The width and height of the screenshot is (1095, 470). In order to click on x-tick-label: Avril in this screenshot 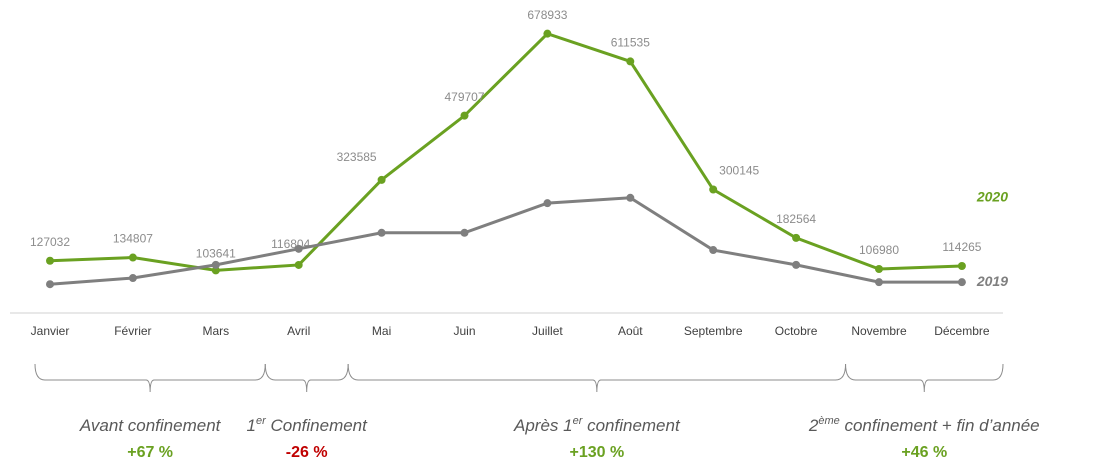, I will do `click(298, 331)`.